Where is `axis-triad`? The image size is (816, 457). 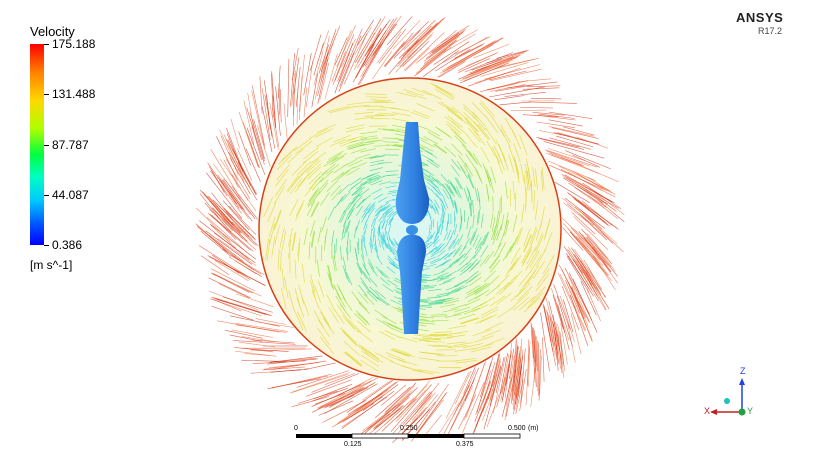
axis-triad is located at coordinates (728, 397).